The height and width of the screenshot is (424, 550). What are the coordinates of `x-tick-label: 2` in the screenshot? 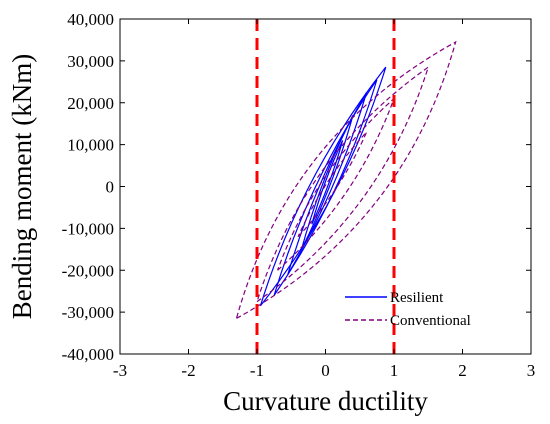 It's located at (462, 370).